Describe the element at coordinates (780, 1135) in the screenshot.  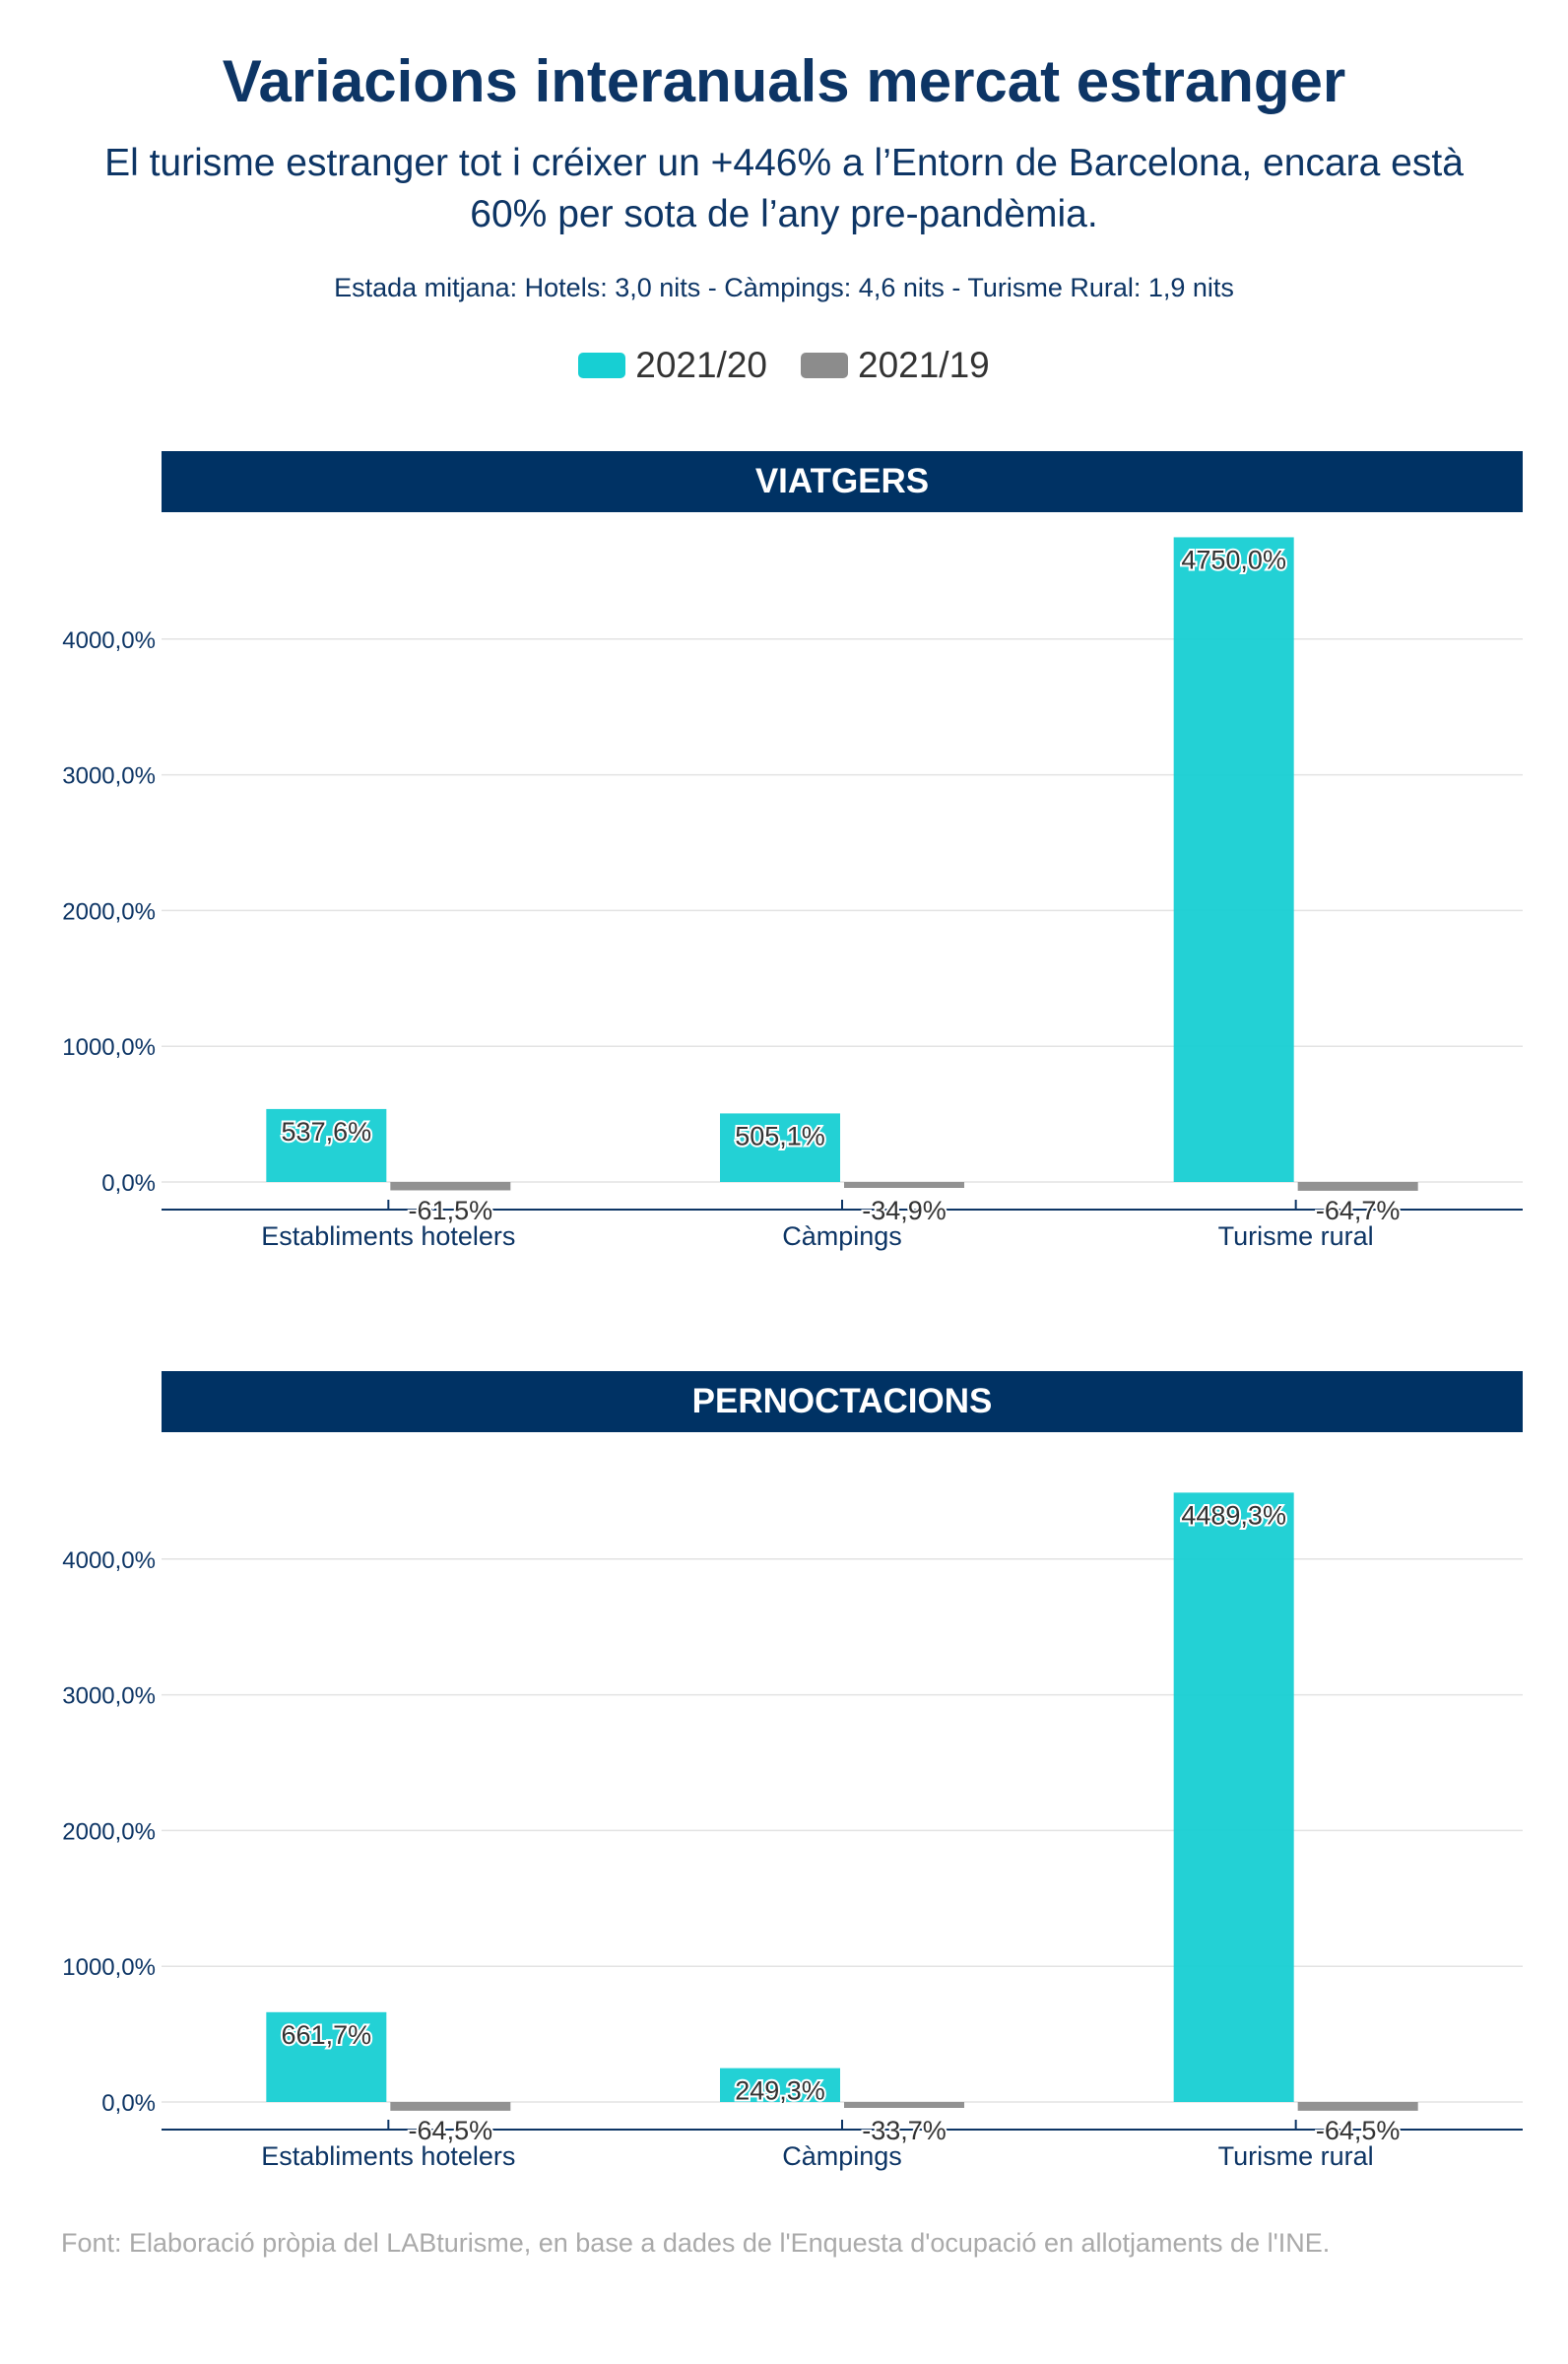
I see `data-label-2021-20-campings: 505,1%` at that location.